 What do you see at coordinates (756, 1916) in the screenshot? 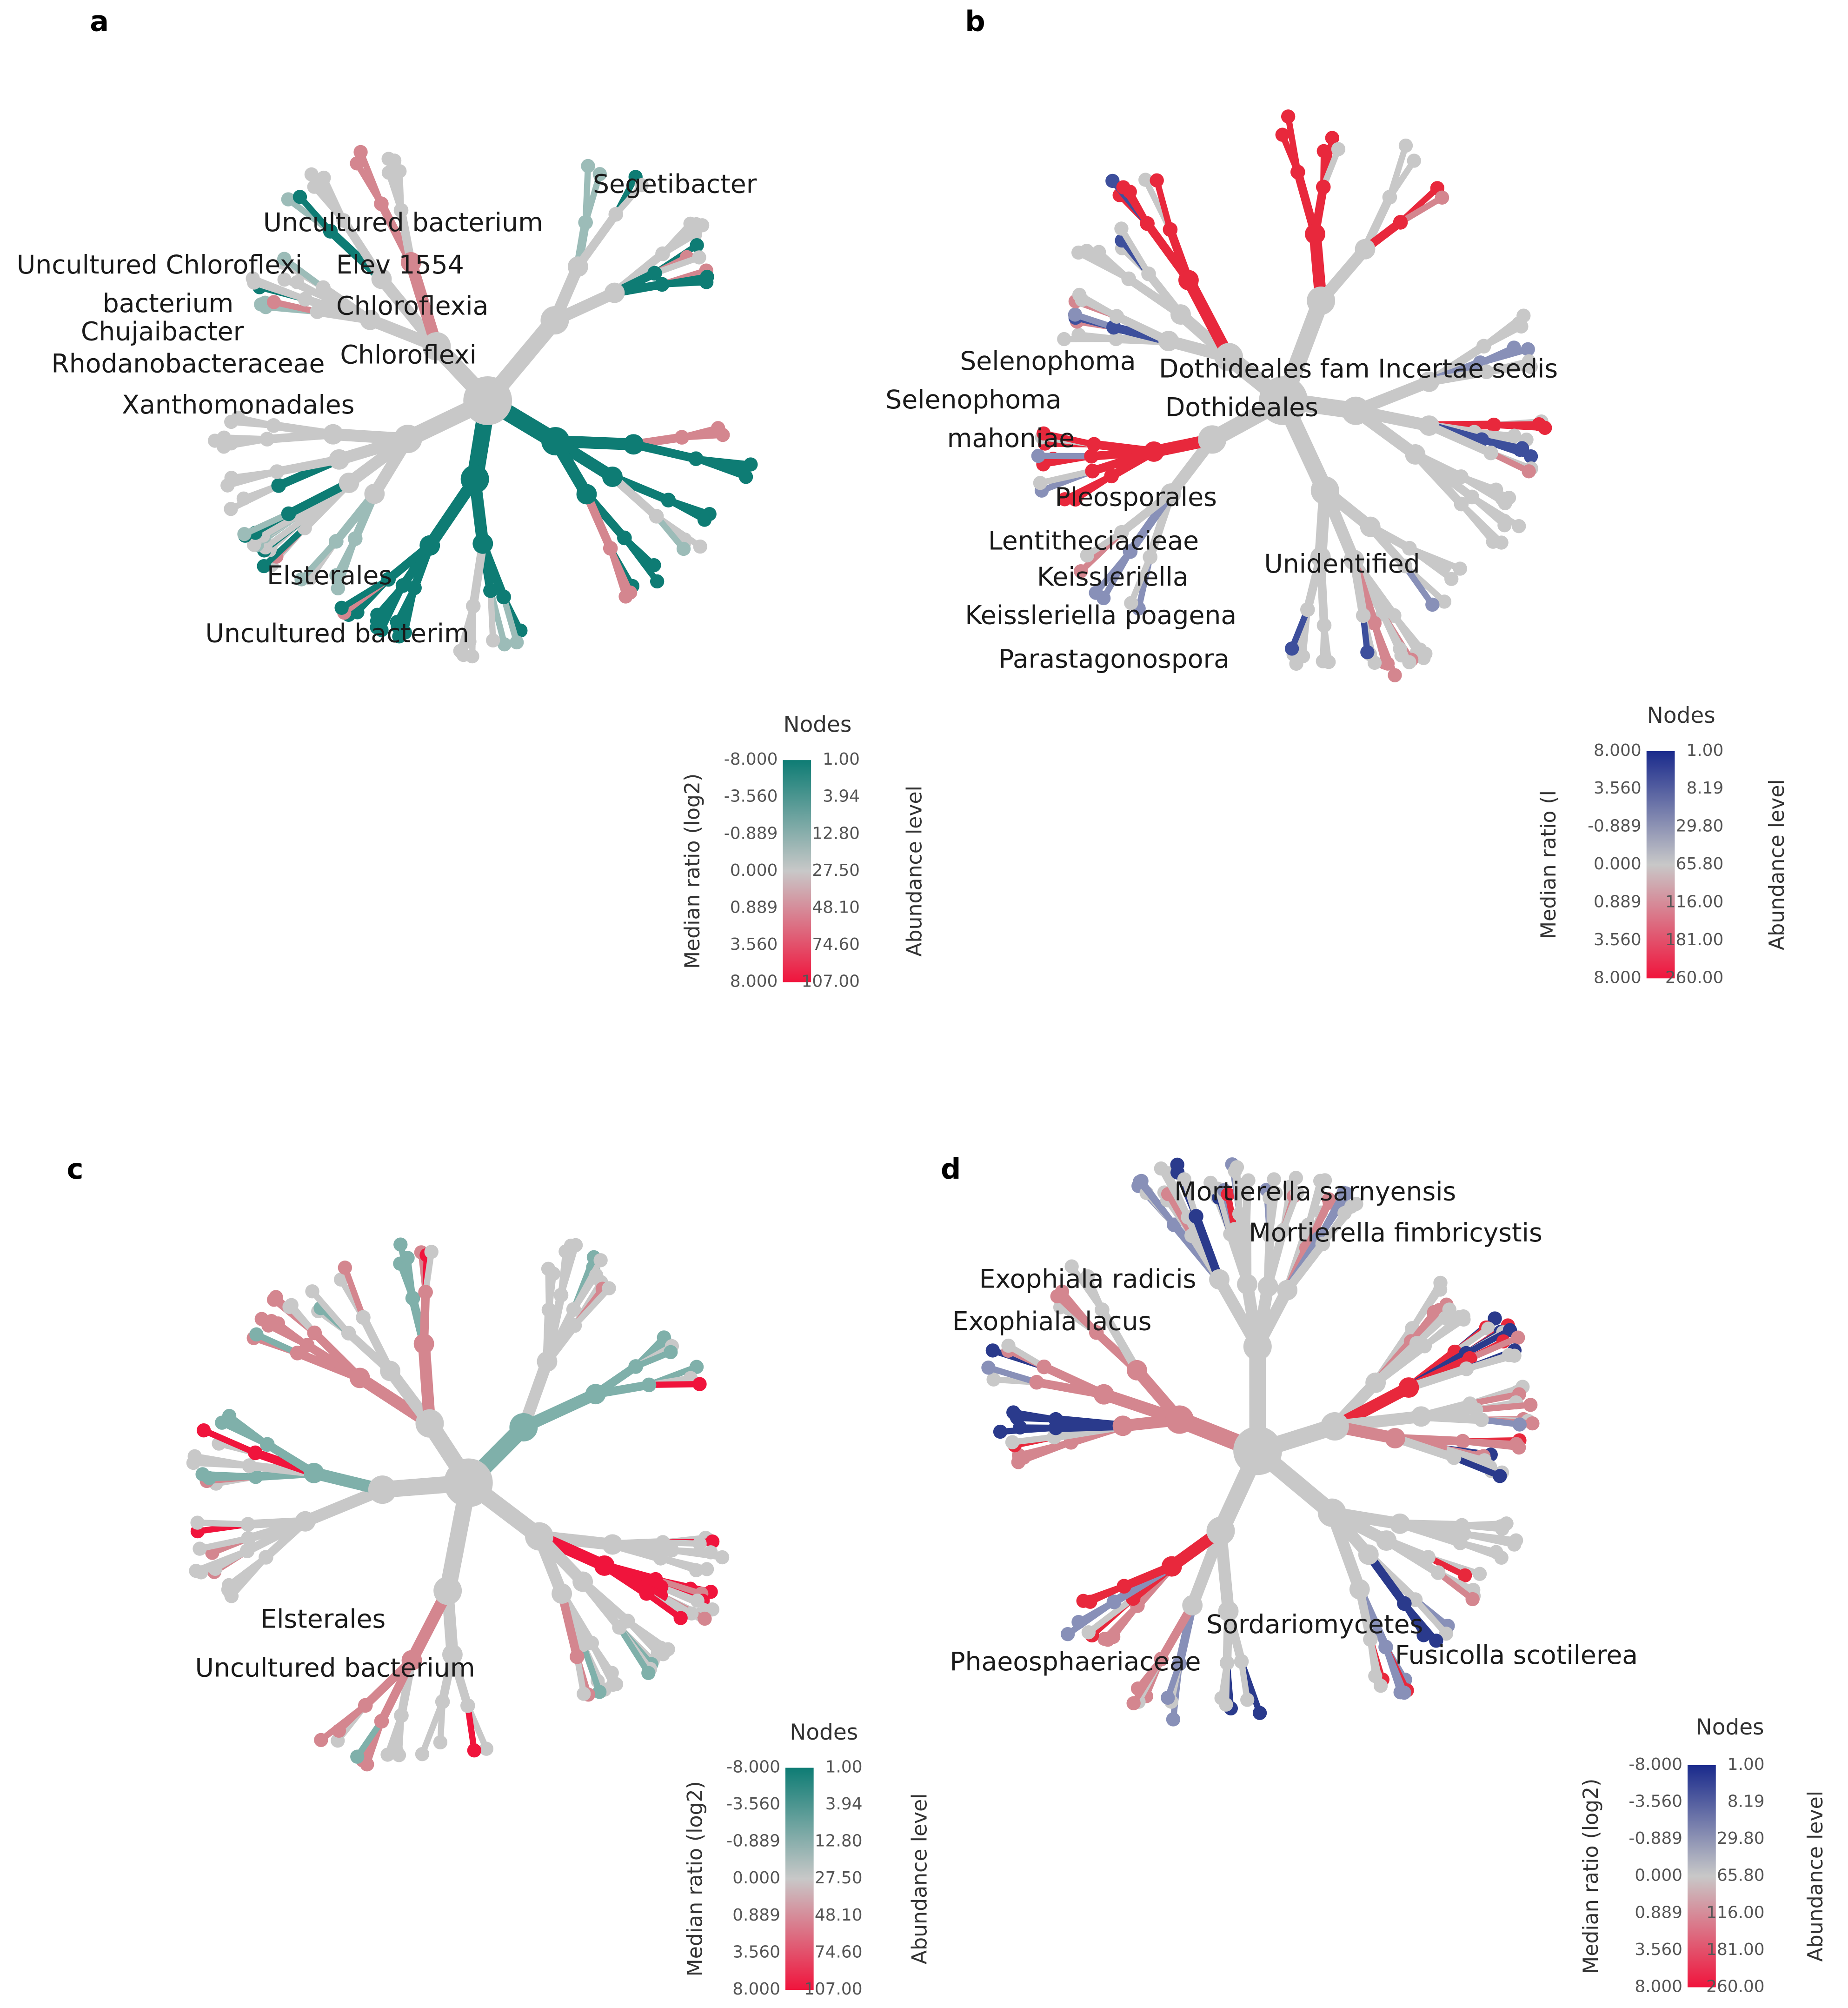
I see `ratio-tick: 0.889` at bounding box center [756, 1916].